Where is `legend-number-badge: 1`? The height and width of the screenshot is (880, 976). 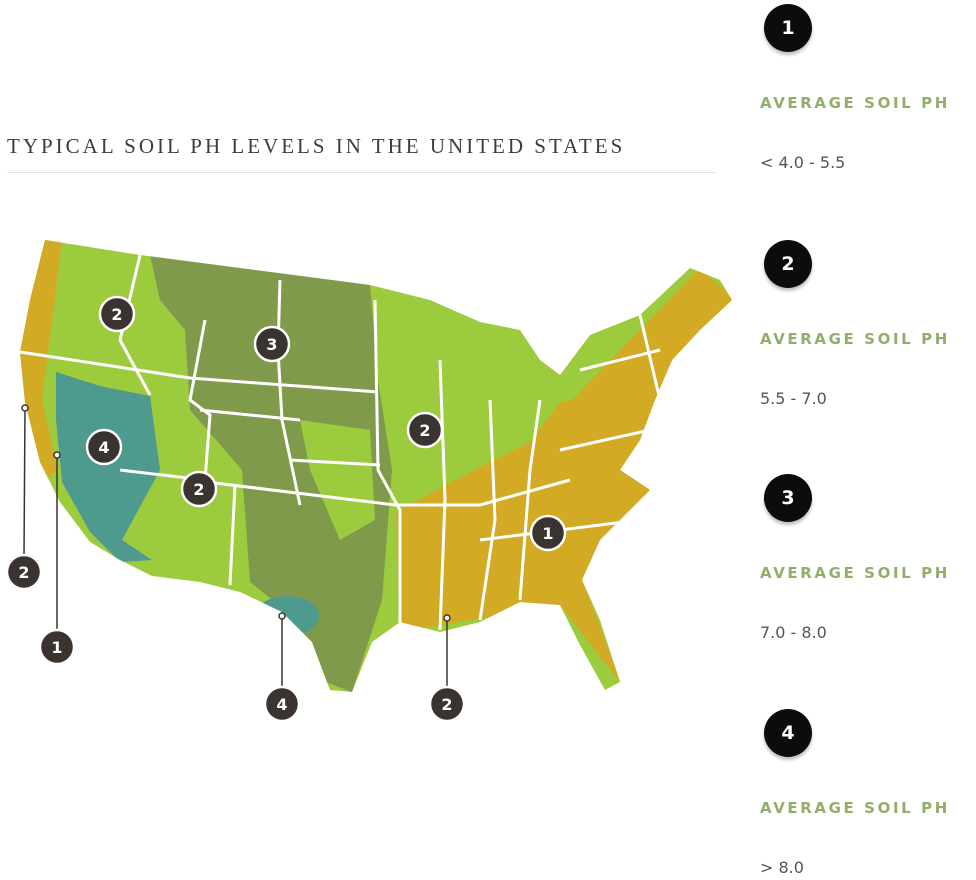 legend-number-badge: 1 is located at coordinates (788, 28).